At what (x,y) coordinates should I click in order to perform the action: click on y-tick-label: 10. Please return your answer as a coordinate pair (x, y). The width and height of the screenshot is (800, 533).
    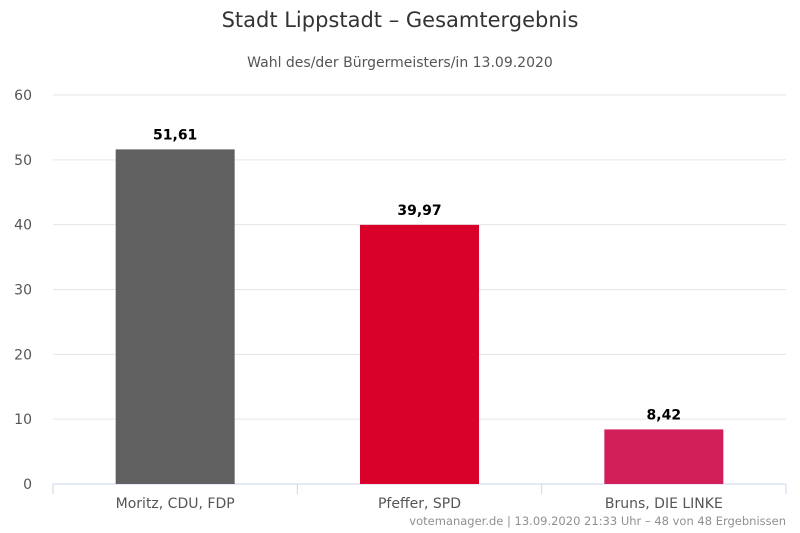
    Looking at the image, I should click on (23, 420).